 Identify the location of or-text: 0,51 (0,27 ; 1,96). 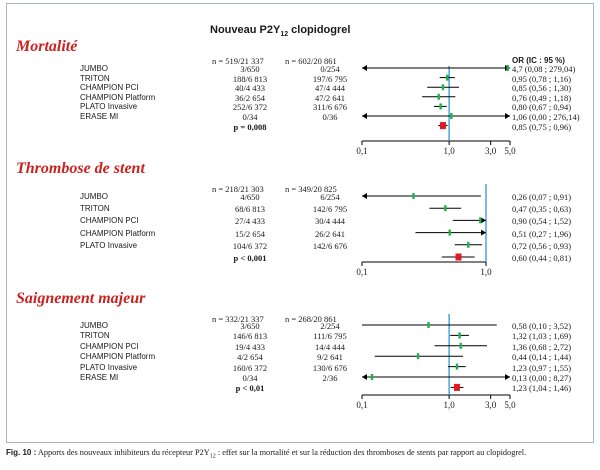
(542, 233).